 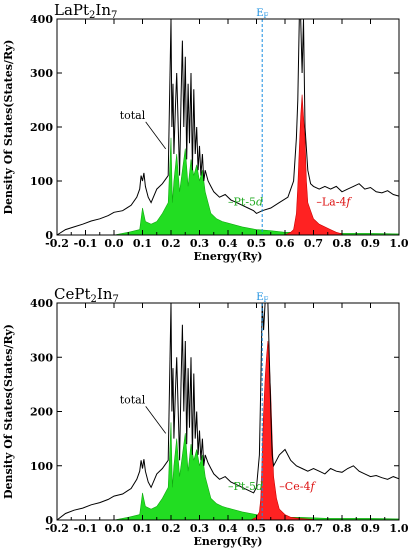 What do you see at coordinates (334, 201) in the screenshot?
I see `annotation-f: –La-4f` at bounding box center [334, 201].